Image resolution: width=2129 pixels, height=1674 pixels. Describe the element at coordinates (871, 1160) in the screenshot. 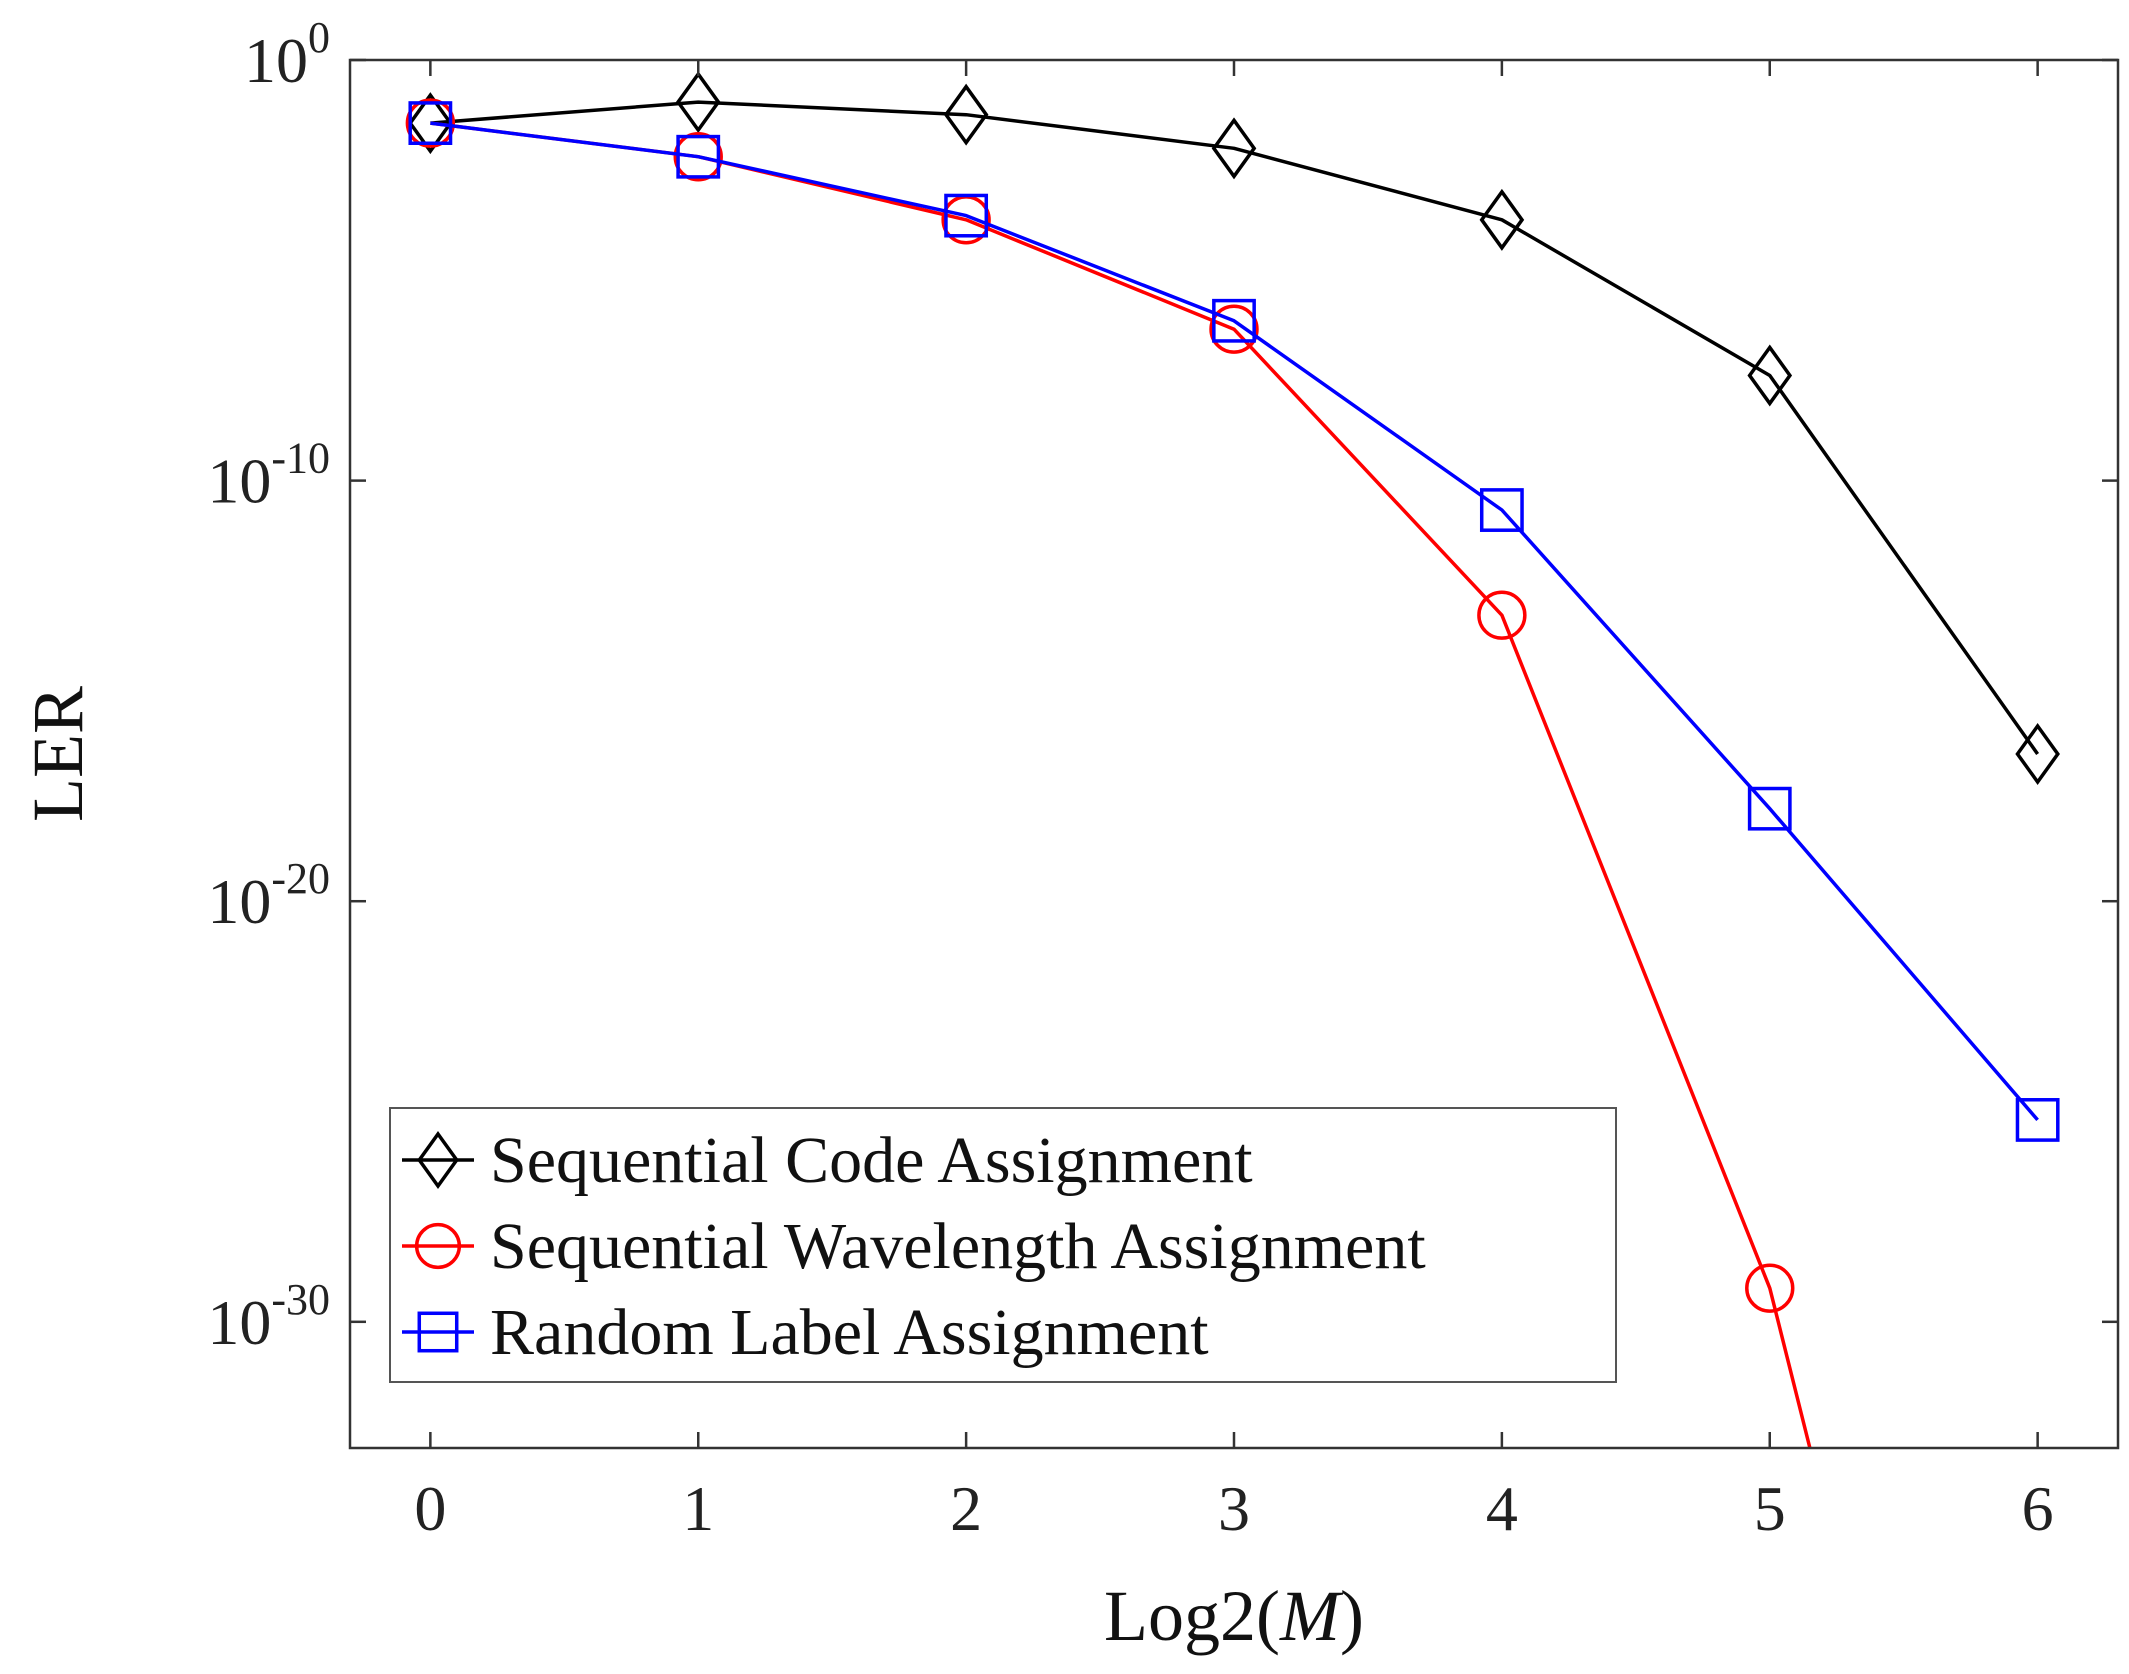

I see `legend-label: Sequential Code Assignment` at that location.